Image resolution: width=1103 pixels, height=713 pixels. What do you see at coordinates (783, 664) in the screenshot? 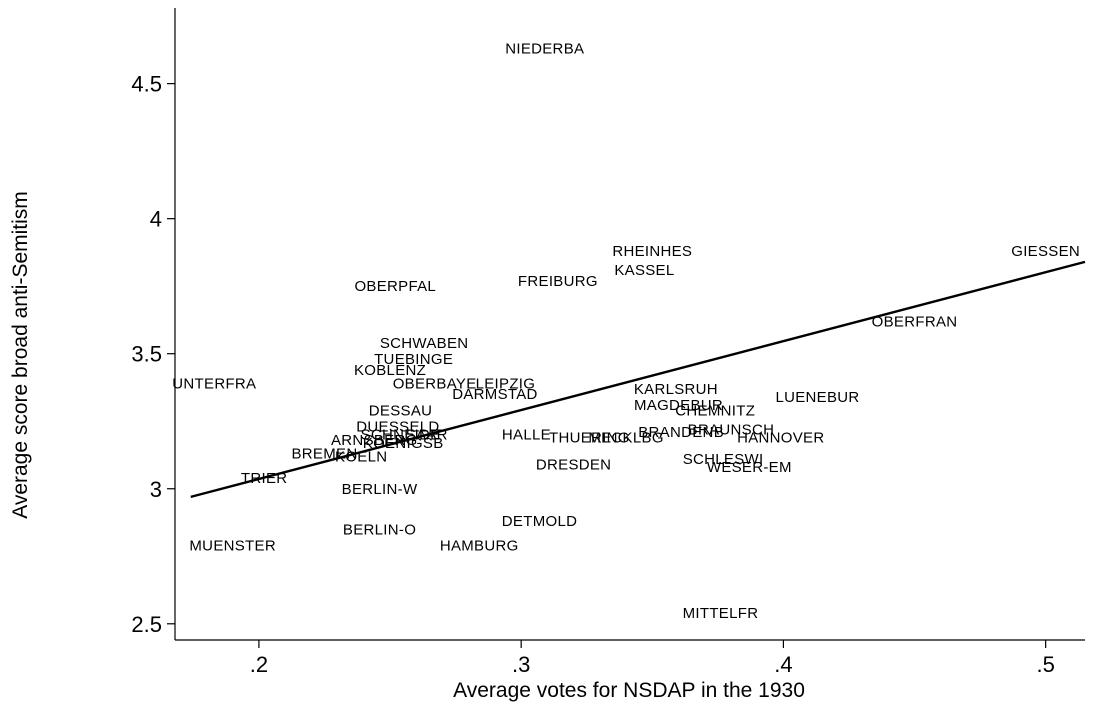
I see `x-tick-label: .4` at bounding box center [783, 664].